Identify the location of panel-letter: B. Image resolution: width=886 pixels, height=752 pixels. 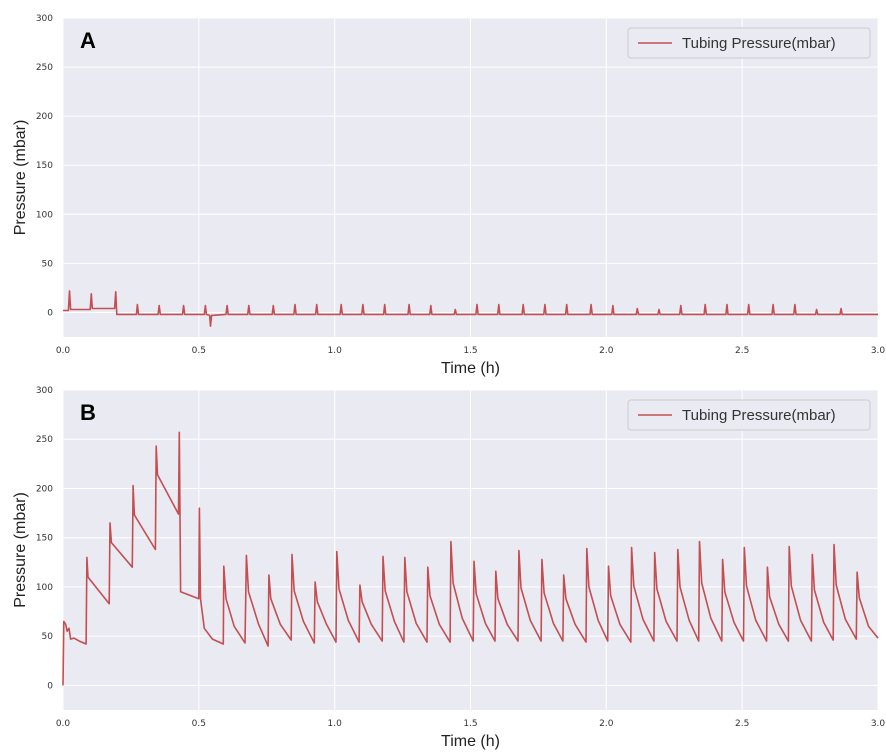
(88, 412).